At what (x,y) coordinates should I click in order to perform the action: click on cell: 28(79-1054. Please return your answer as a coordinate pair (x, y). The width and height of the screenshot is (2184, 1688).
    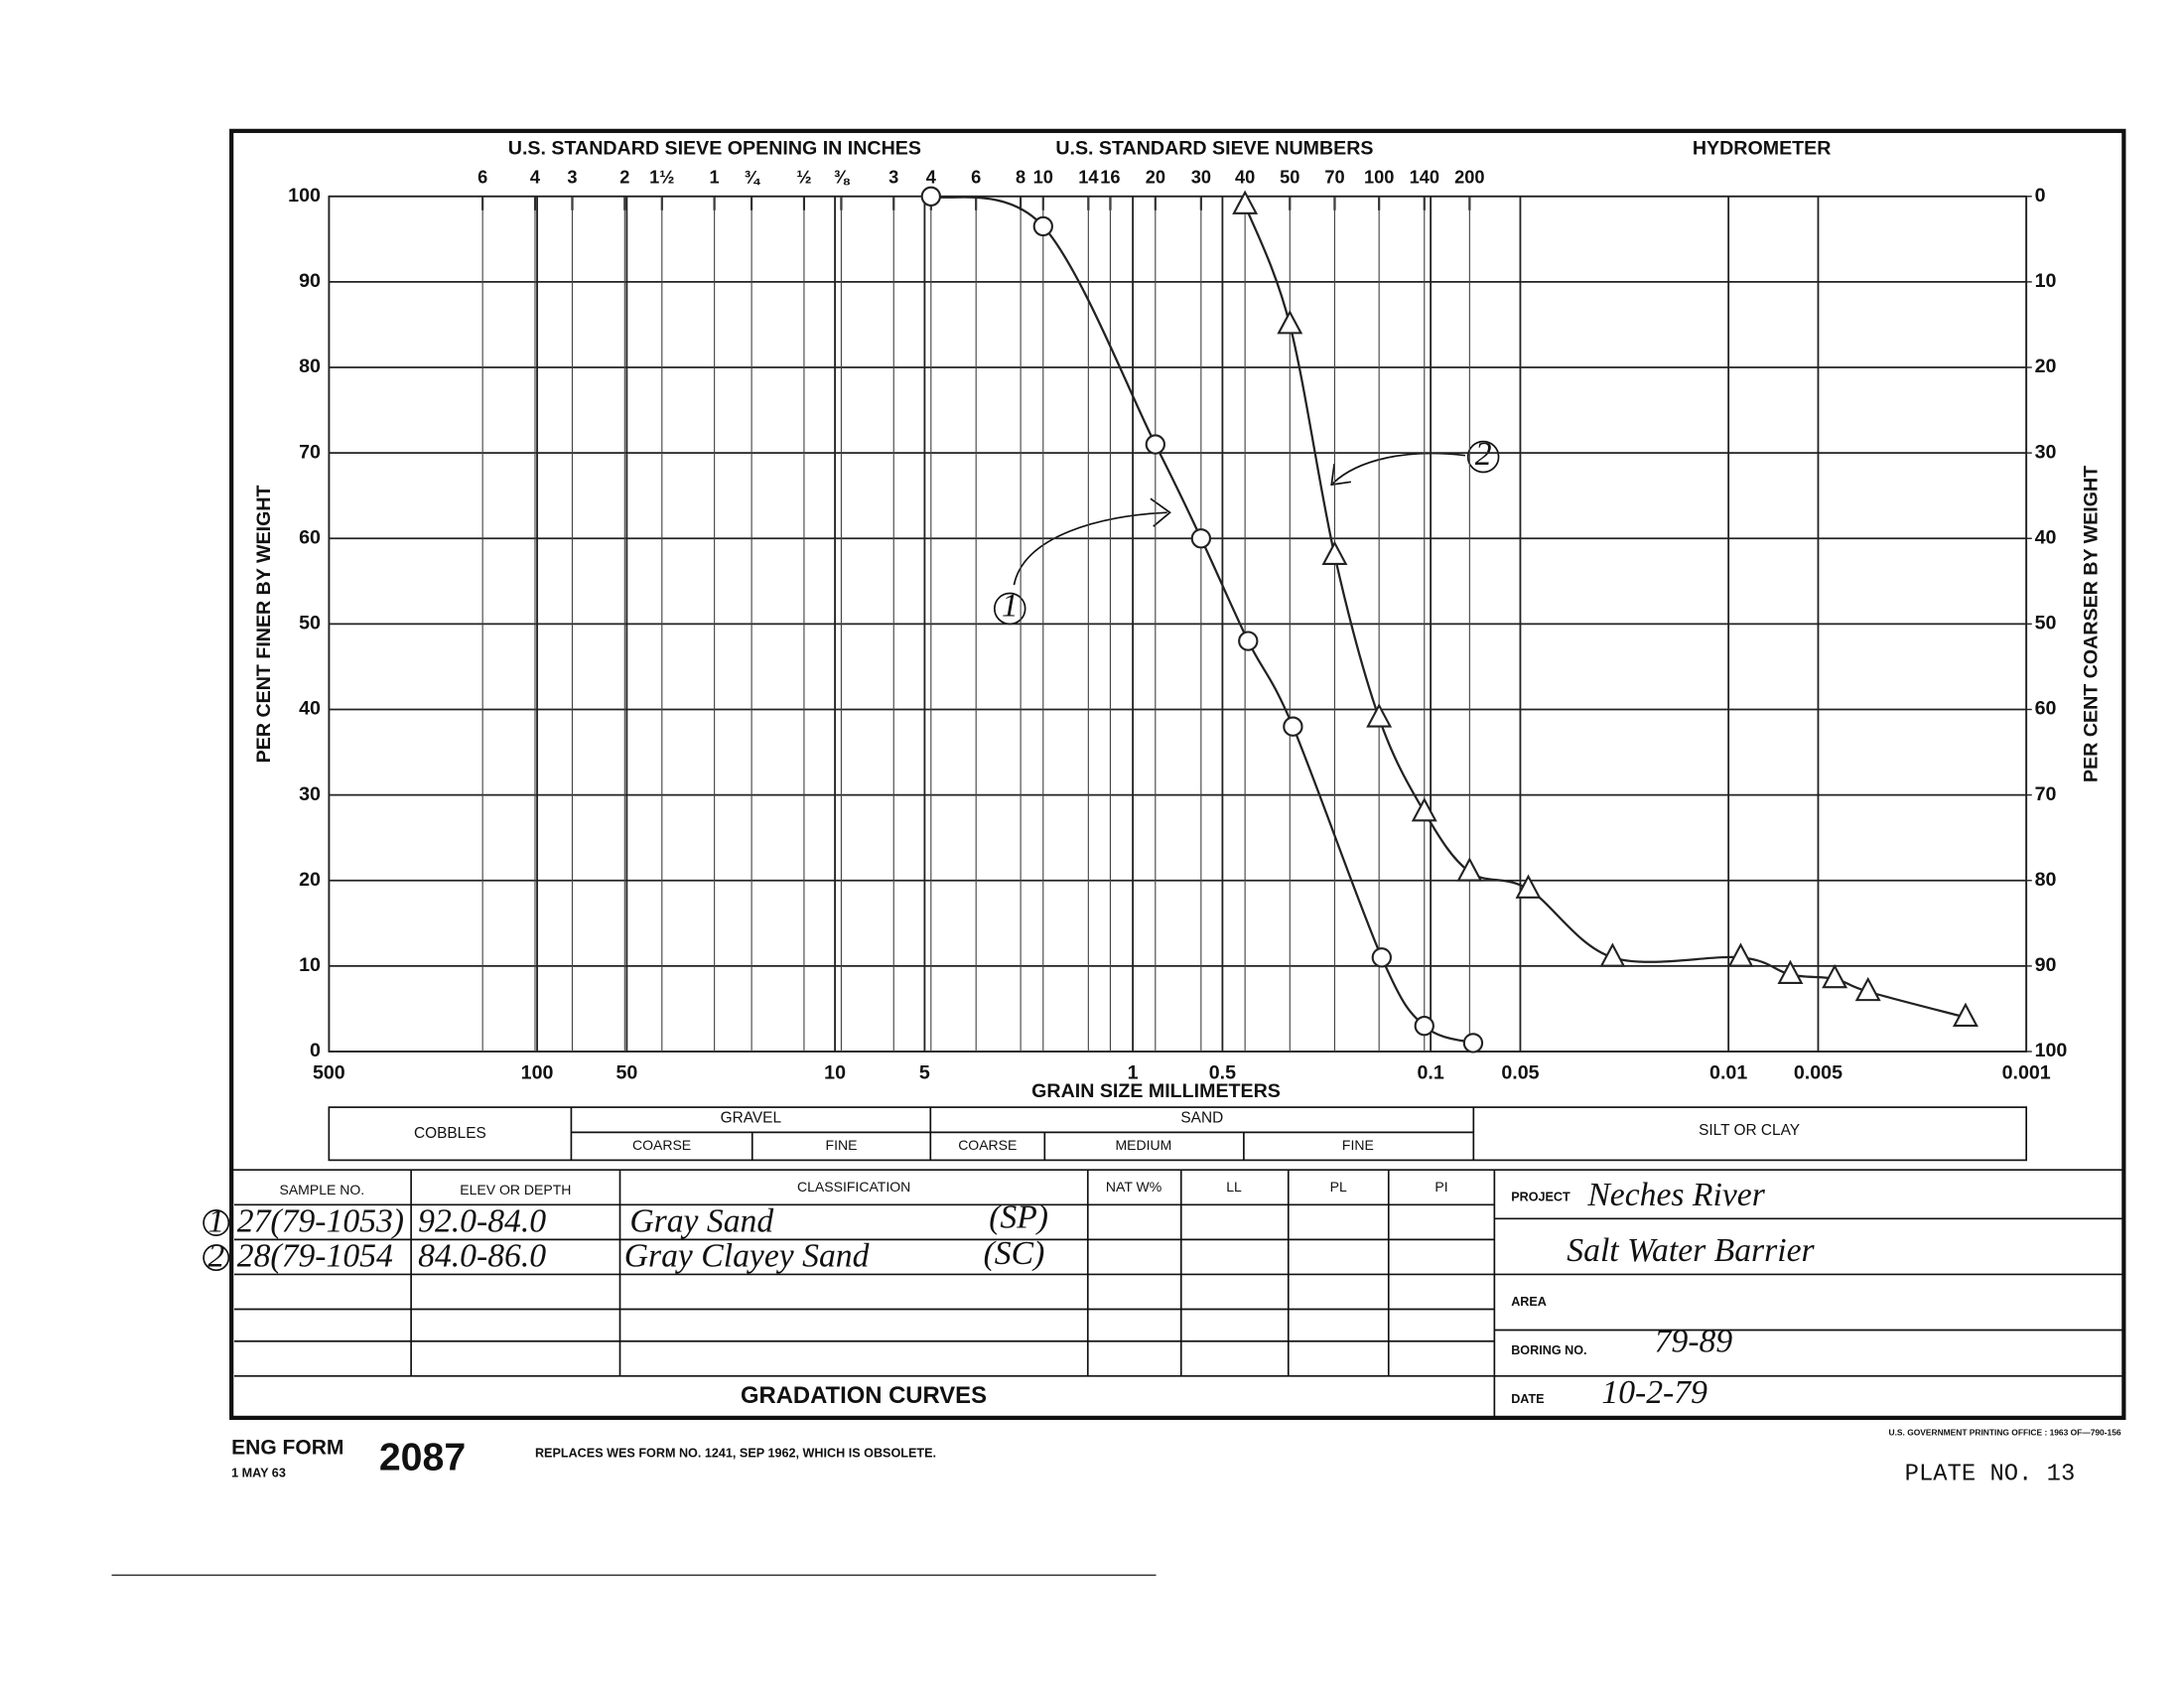
    Looking at the image, I should click on (315, 1256).